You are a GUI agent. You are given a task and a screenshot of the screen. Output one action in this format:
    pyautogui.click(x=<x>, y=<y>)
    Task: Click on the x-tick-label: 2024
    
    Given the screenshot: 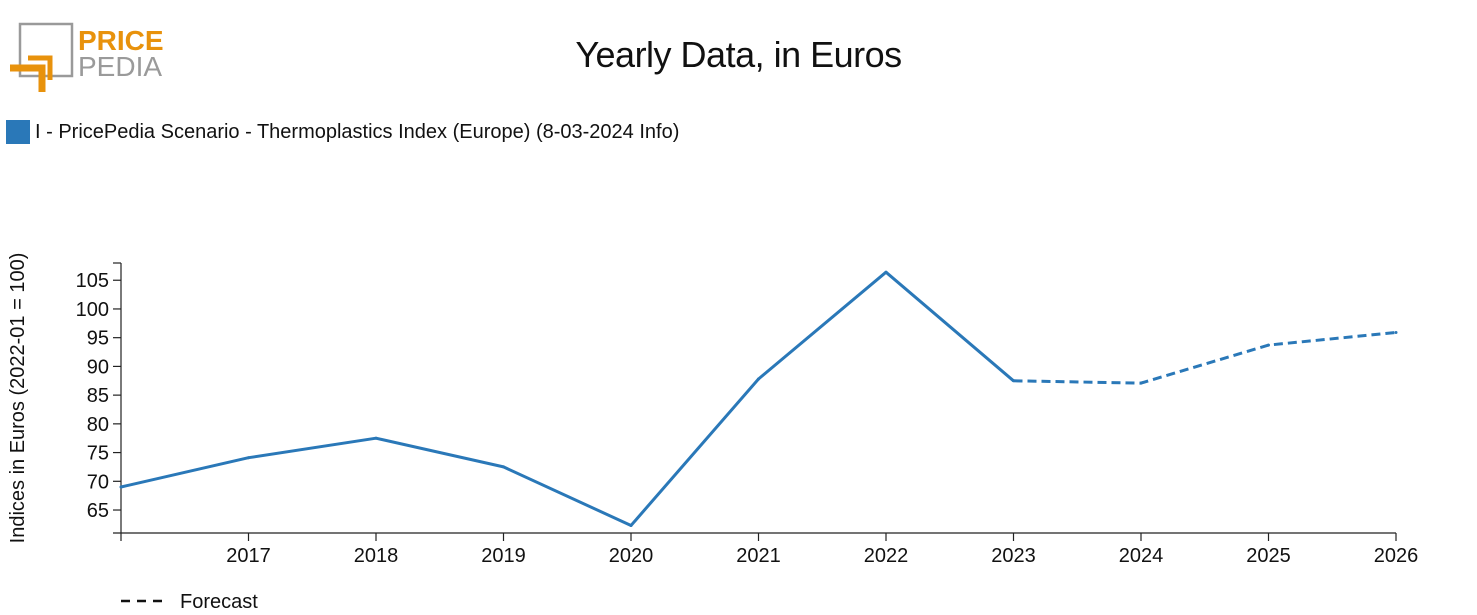 What is the action you would take?
    pyautogui.click(x=1141, y=556)
    